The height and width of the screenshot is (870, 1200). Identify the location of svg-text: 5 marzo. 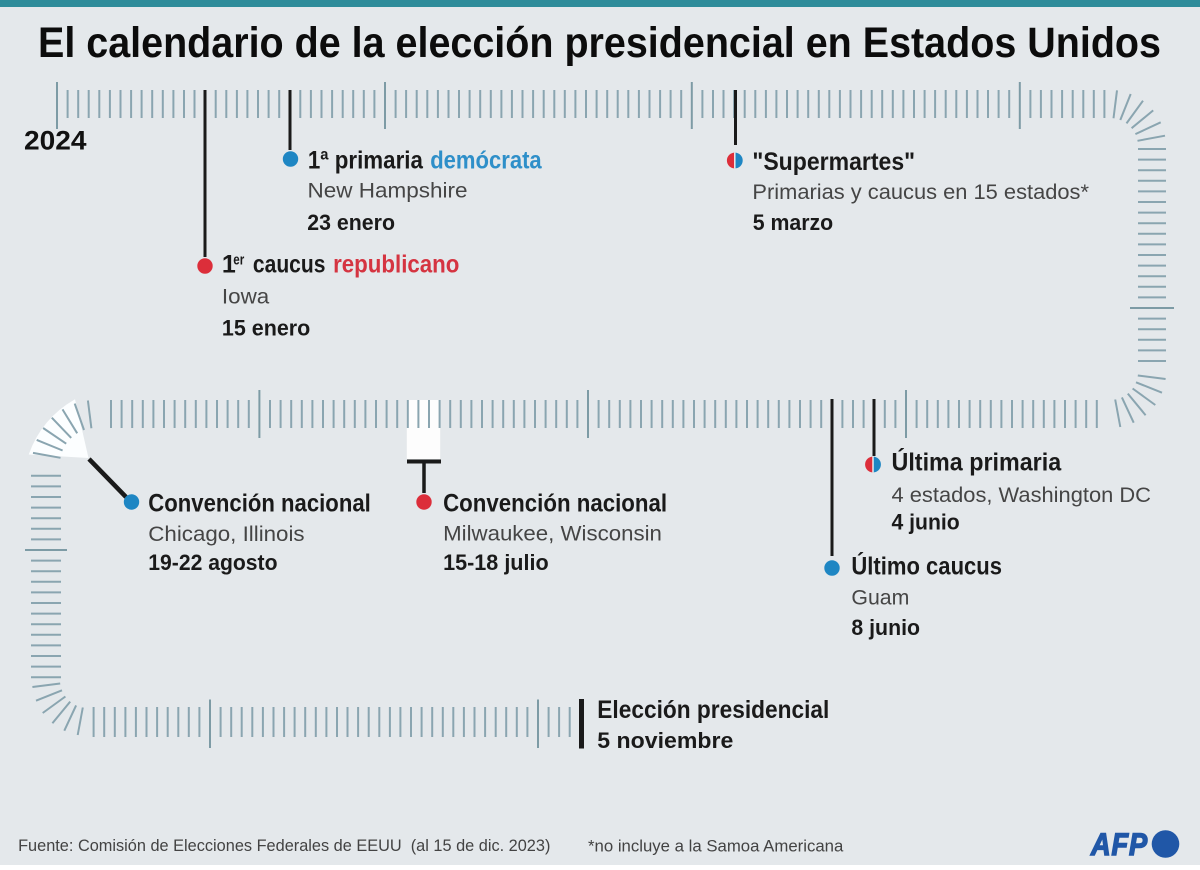
(793, 222).